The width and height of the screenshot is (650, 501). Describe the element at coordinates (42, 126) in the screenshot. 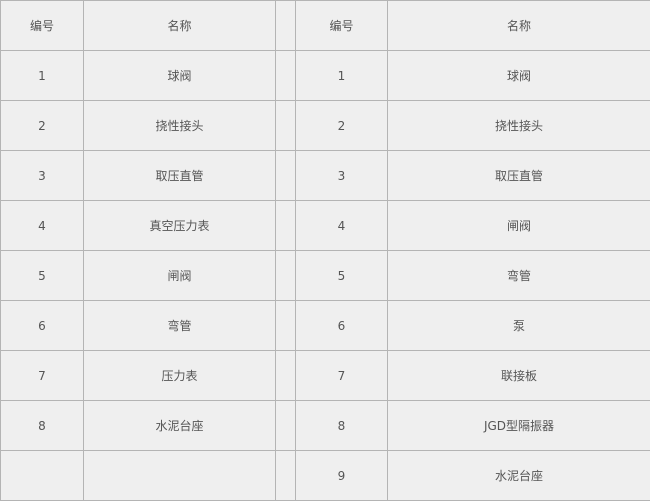

I see `left-number-cell: 2` at that location.